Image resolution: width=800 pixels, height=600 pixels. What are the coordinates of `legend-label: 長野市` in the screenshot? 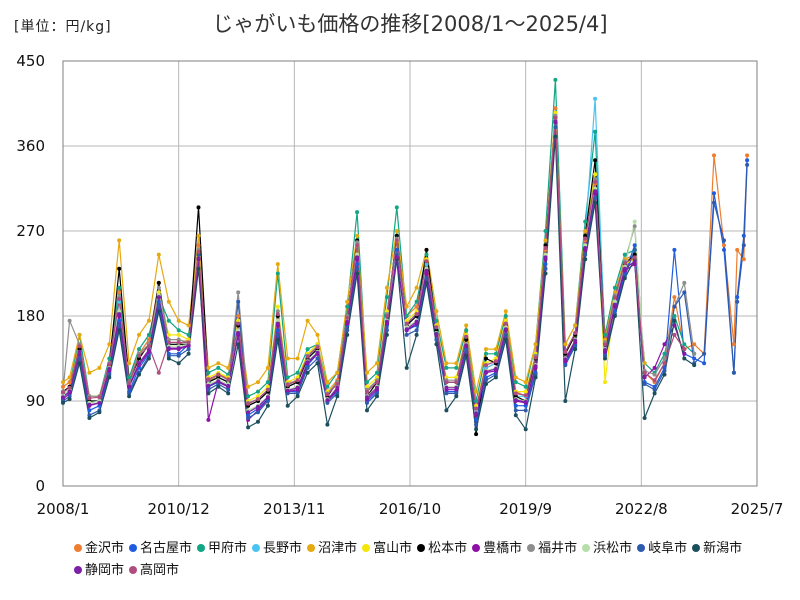 It's located at (283, 548).